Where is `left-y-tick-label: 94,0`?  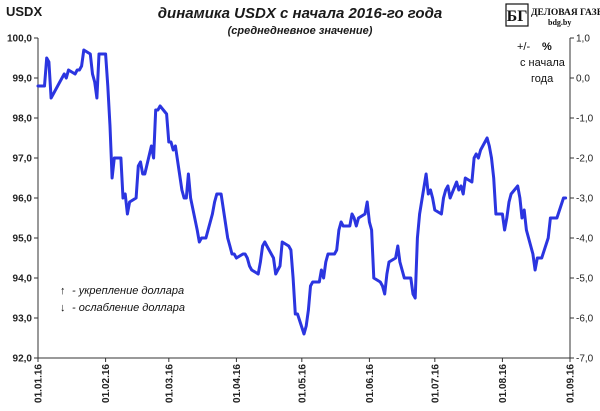
left-y-tick-label: 94,0 is located at coordinates (23, 279).